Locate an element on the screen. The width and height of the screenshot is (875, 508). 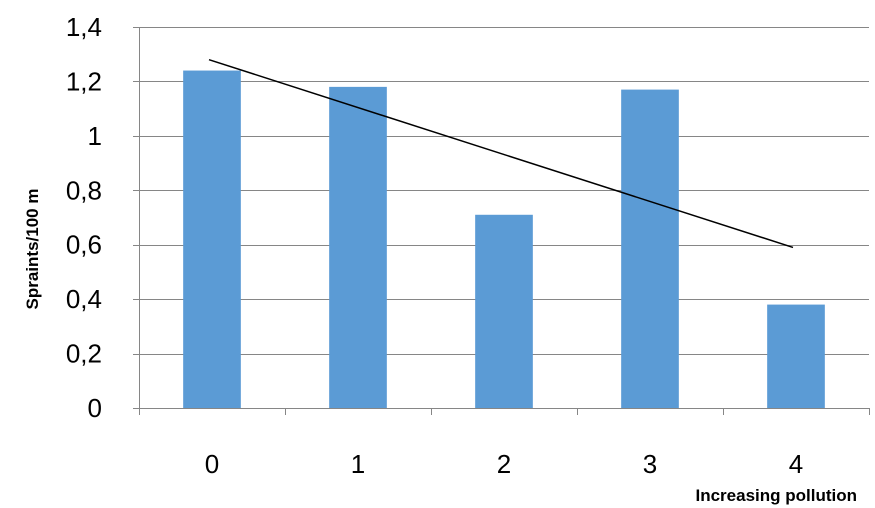
y-tick-label: 1 is located at coordinates (95, 136).